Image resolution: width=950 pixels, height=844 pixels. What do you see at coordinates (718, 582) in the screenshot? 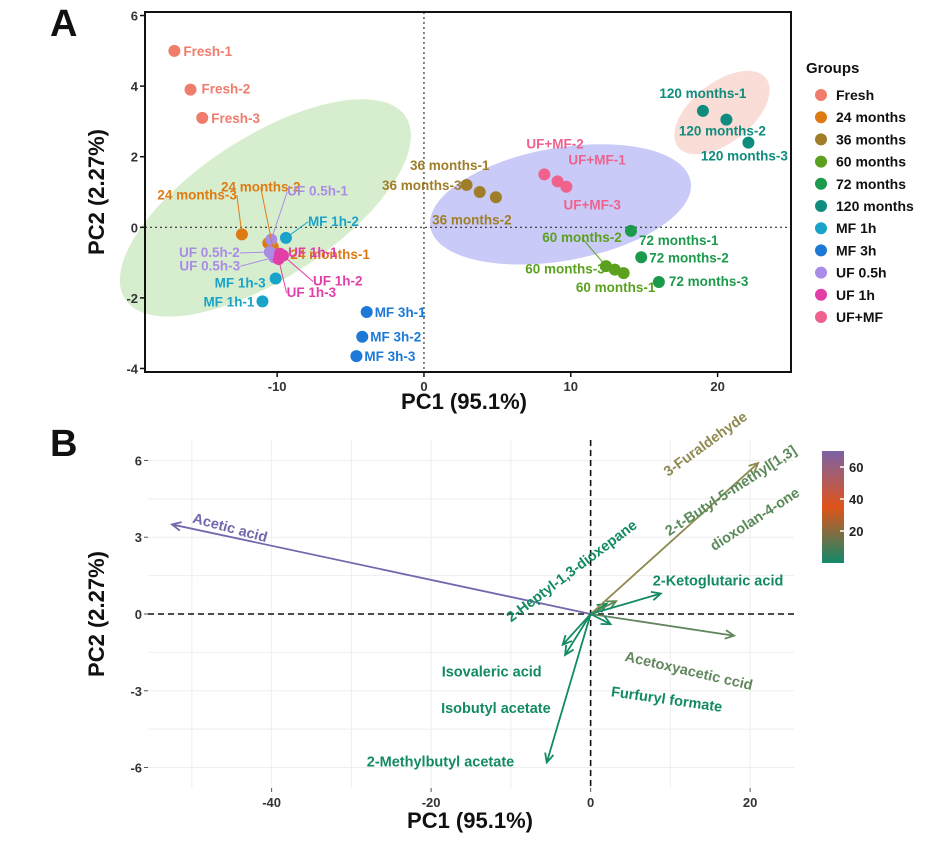
I see `vector-label-2-ketoglutaric-acid: 2-Ketoglutaric acid` at bounding box center [718, 582].